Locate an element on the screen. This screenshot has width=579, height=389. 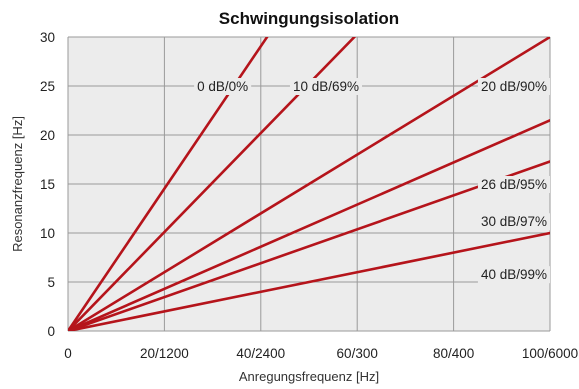
series-label: 26 dB/95% is located at coordinates (514, 184).